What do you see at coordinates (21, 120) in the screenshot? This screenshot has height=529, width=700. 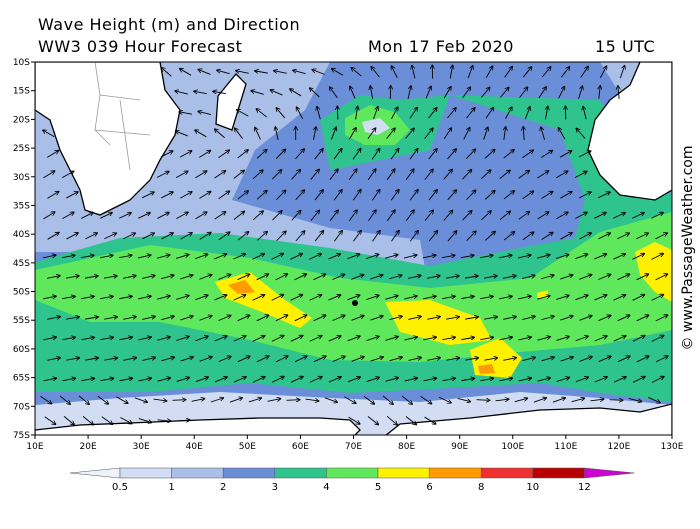 I see `lat-label: 20S` at bounding box center [21, 120].